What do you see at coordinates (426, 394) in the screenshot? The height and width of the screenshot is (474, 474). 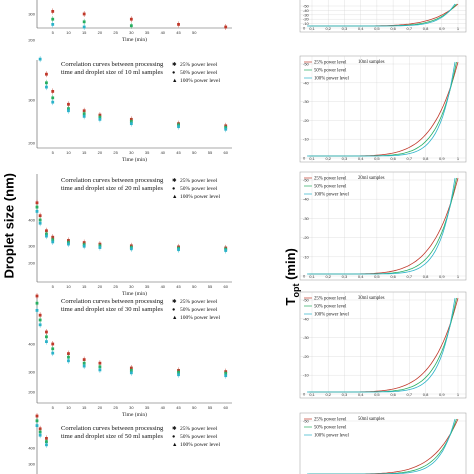 I see `right-plot-3-x-tick: 0.8` at bounding box center [426, 394].